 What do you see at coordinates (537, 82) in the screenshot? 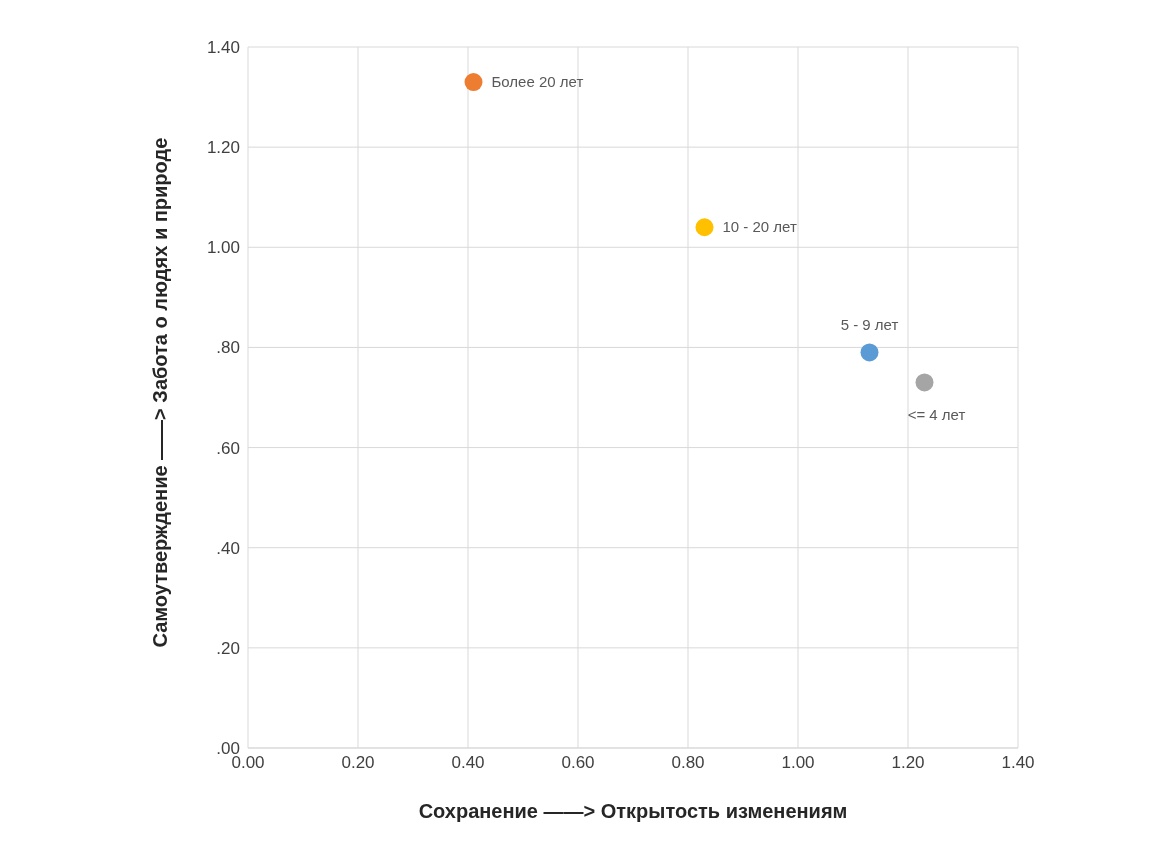
I see `series-label: Более 20 лет` at bounding box center [537, 82].